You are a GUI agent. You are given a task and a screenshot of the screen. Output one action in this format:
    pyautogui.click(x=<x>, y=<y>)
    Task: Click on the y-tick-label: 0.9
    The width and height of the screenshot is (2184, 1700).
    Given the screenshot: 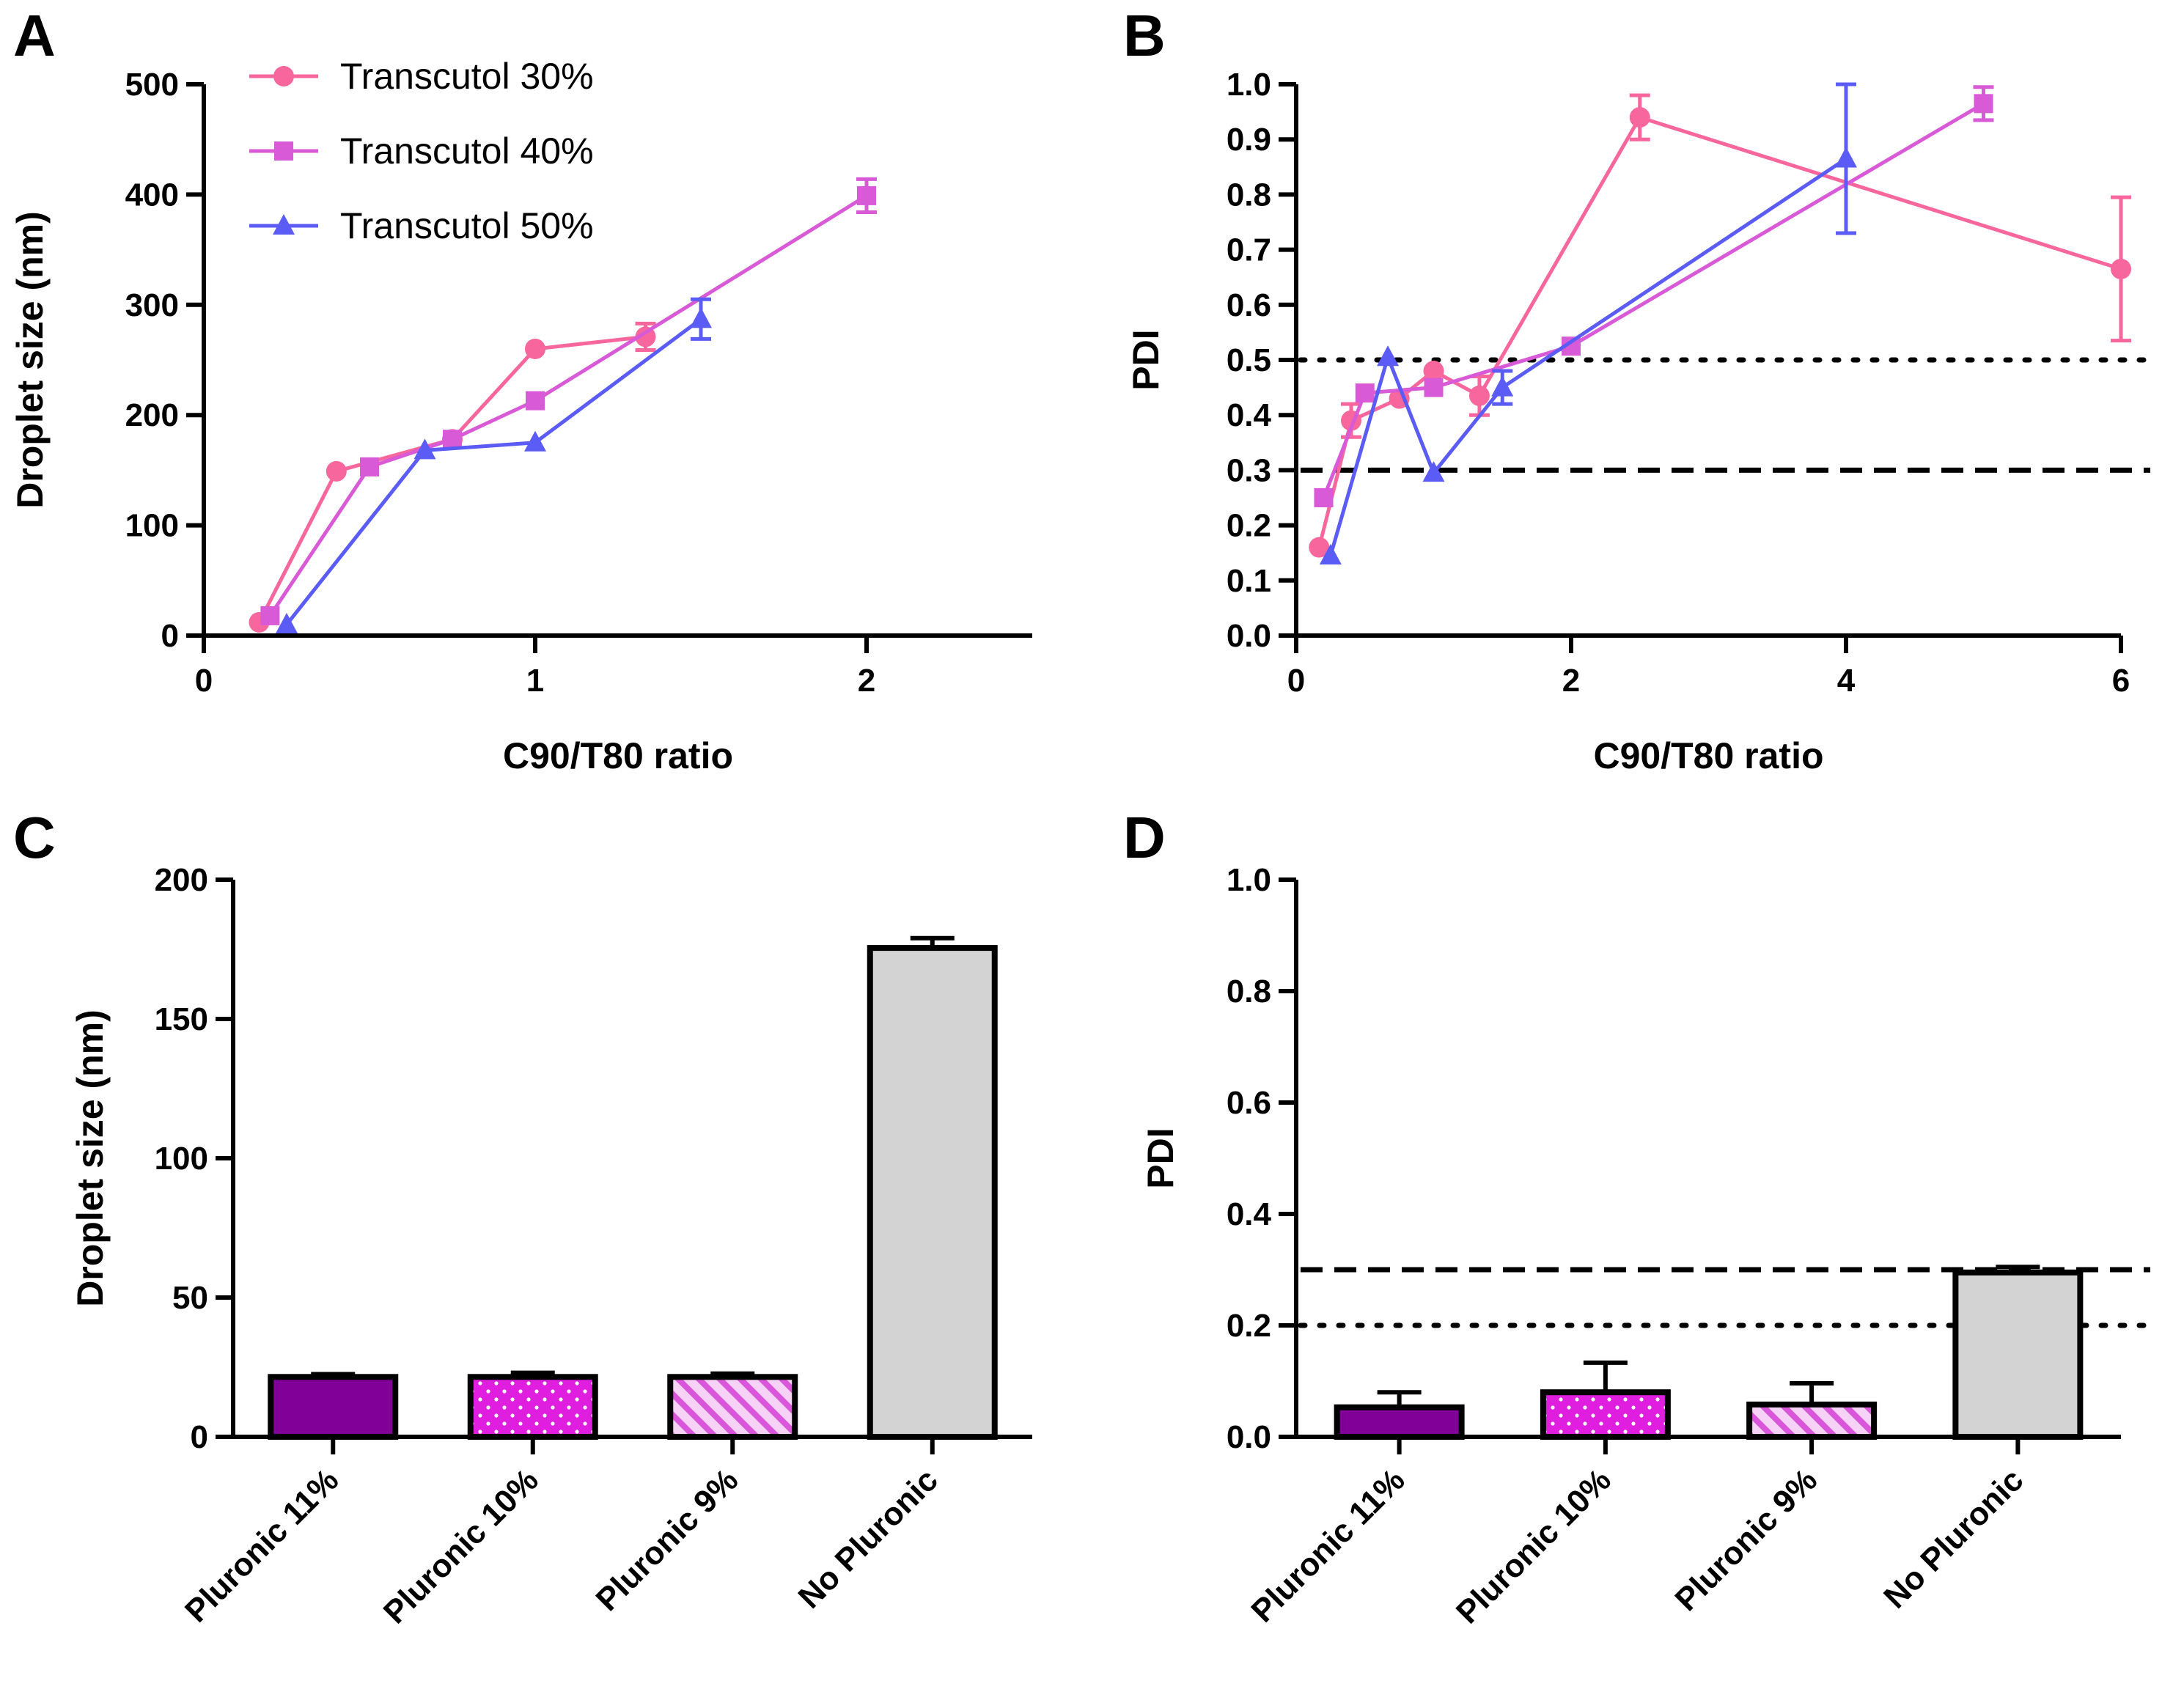 What is the action you would take?
    pyautogui.click(x=1249, y=140)
    